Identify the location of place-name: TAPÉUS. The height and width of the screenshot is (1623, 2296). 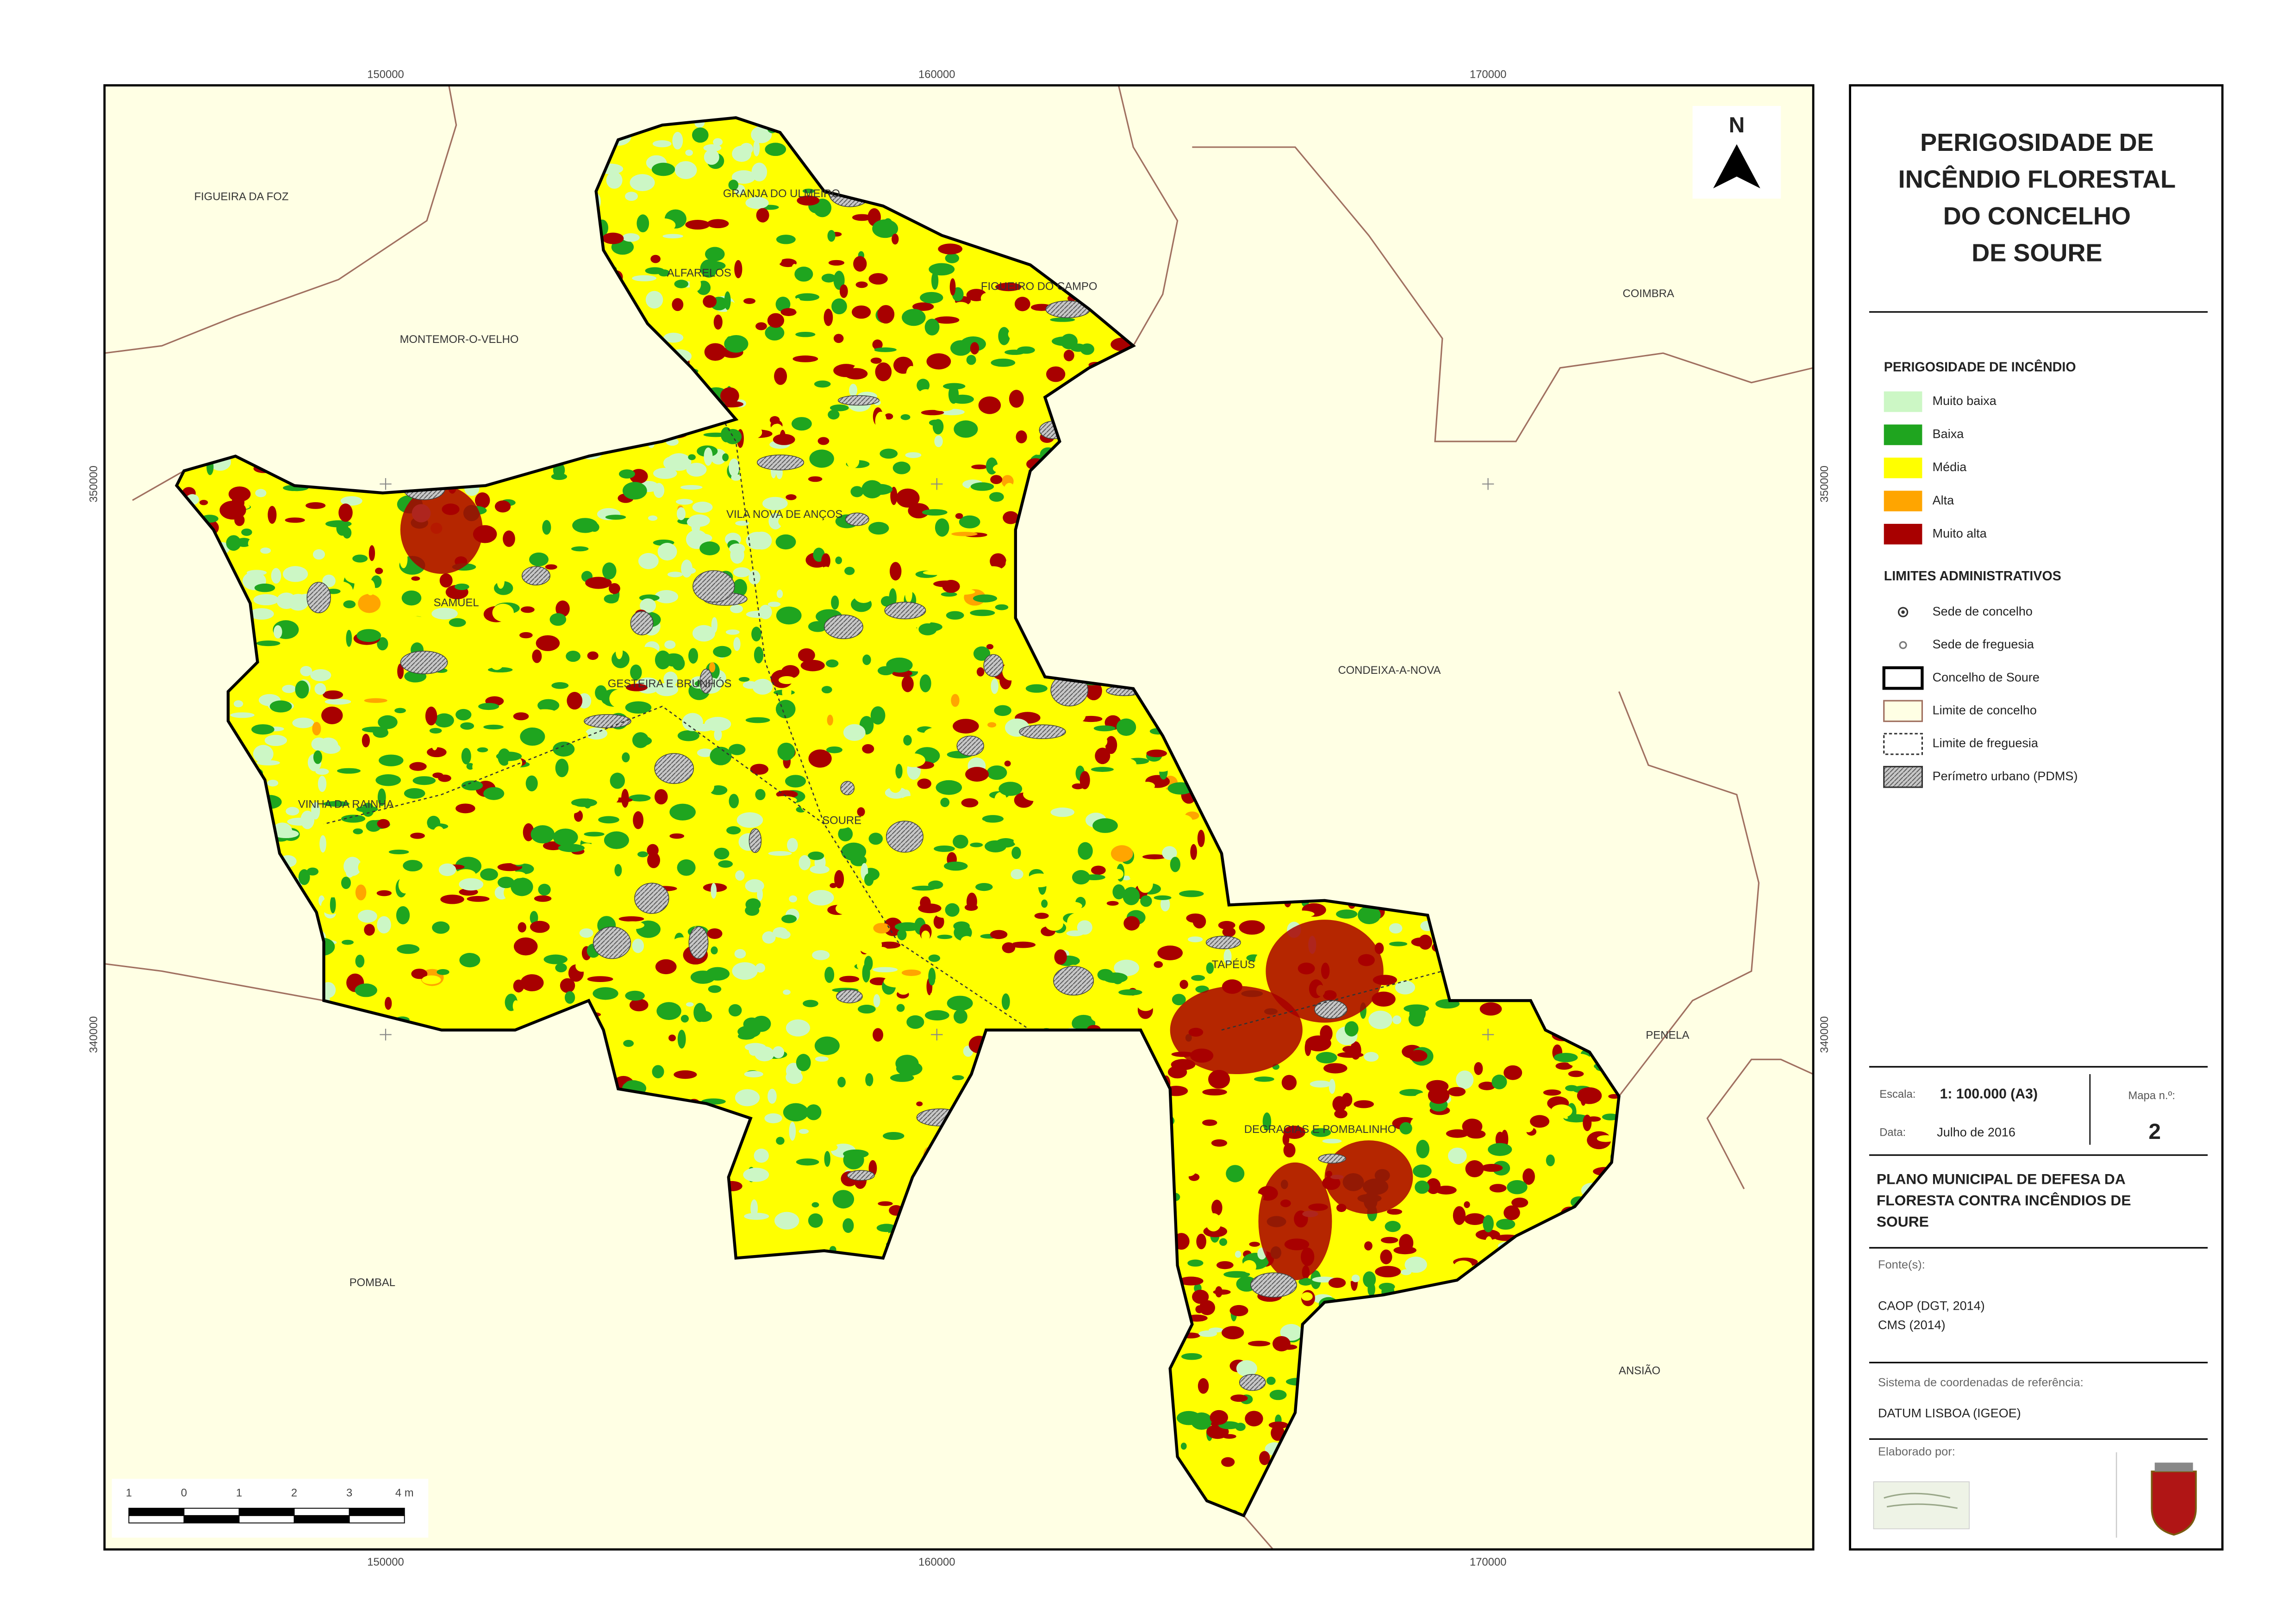
(1233, 964).